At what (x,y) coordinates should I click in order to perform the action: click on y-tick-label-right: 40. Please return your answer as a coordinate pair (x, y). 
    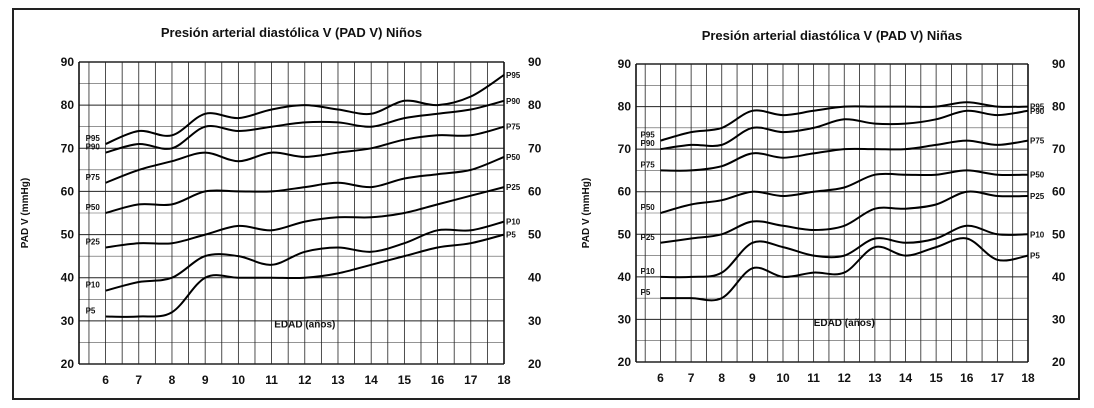
    Looking at the image, I should click on (1059, 277).